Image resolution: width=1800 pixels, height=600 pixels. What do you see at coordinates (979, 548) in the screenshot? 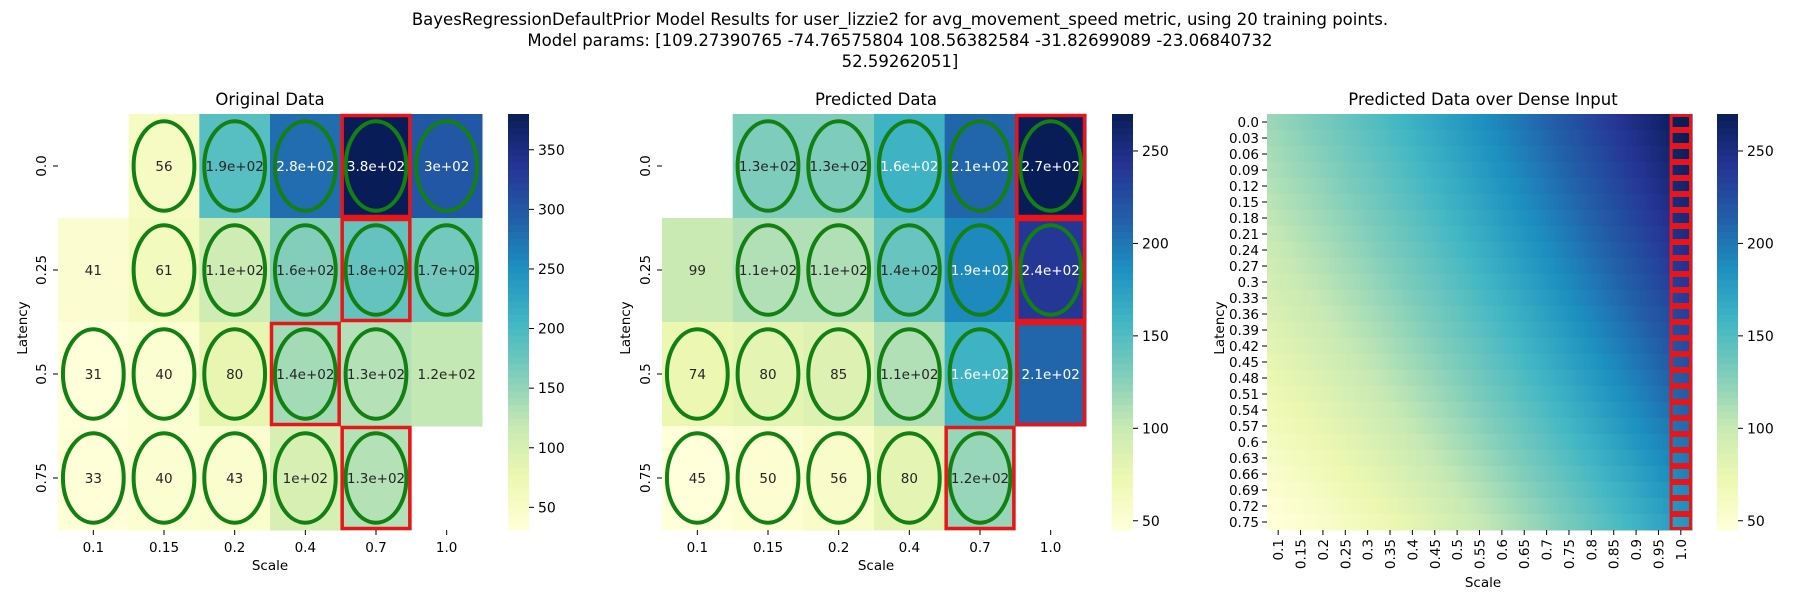
I see `x-tick-label: 0.7` at bounding box center [979, 548].